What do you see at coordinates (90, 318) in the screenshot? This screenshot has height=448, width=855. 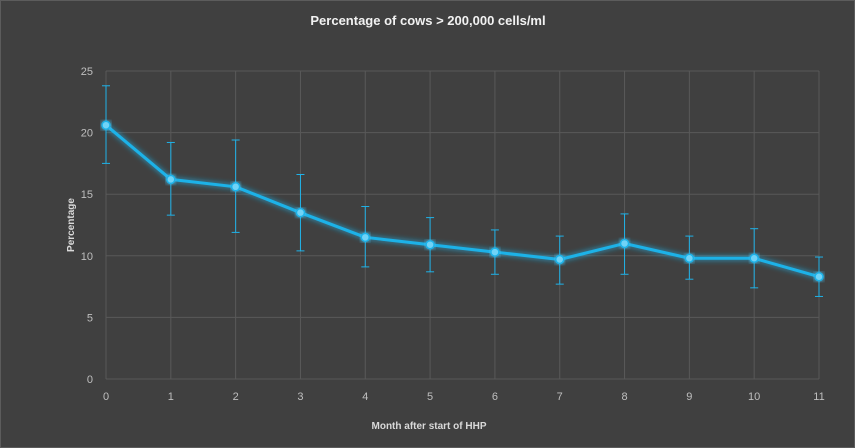 I see `y-tick-label: 5` at bounding box center [90, 318].